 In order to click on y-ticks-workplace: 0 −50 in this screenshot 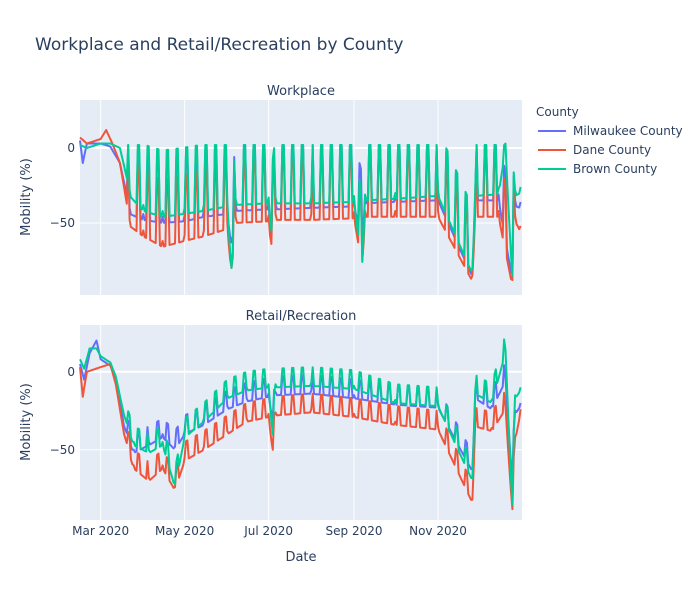, I will do `click(62, 185)`.